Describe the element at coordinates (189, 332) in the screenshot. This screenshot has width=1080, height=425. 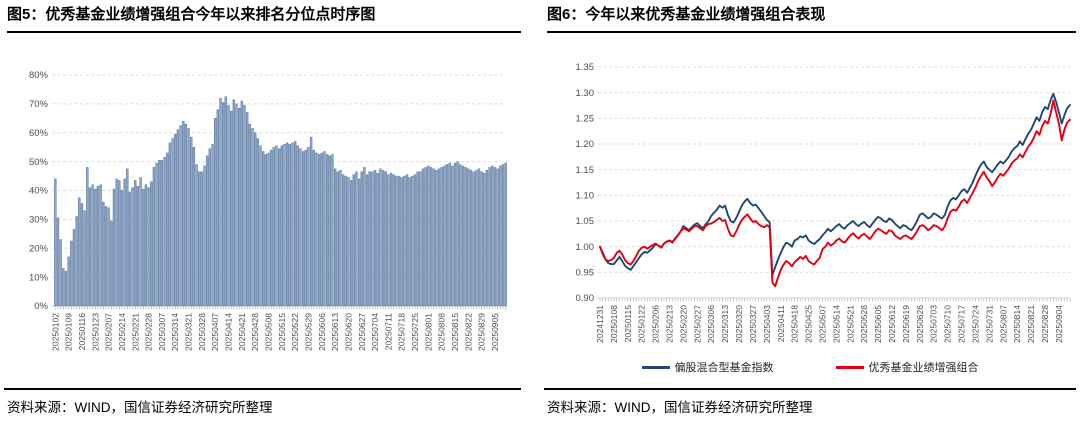
I see `x-tick-label: 20250321` at that location.